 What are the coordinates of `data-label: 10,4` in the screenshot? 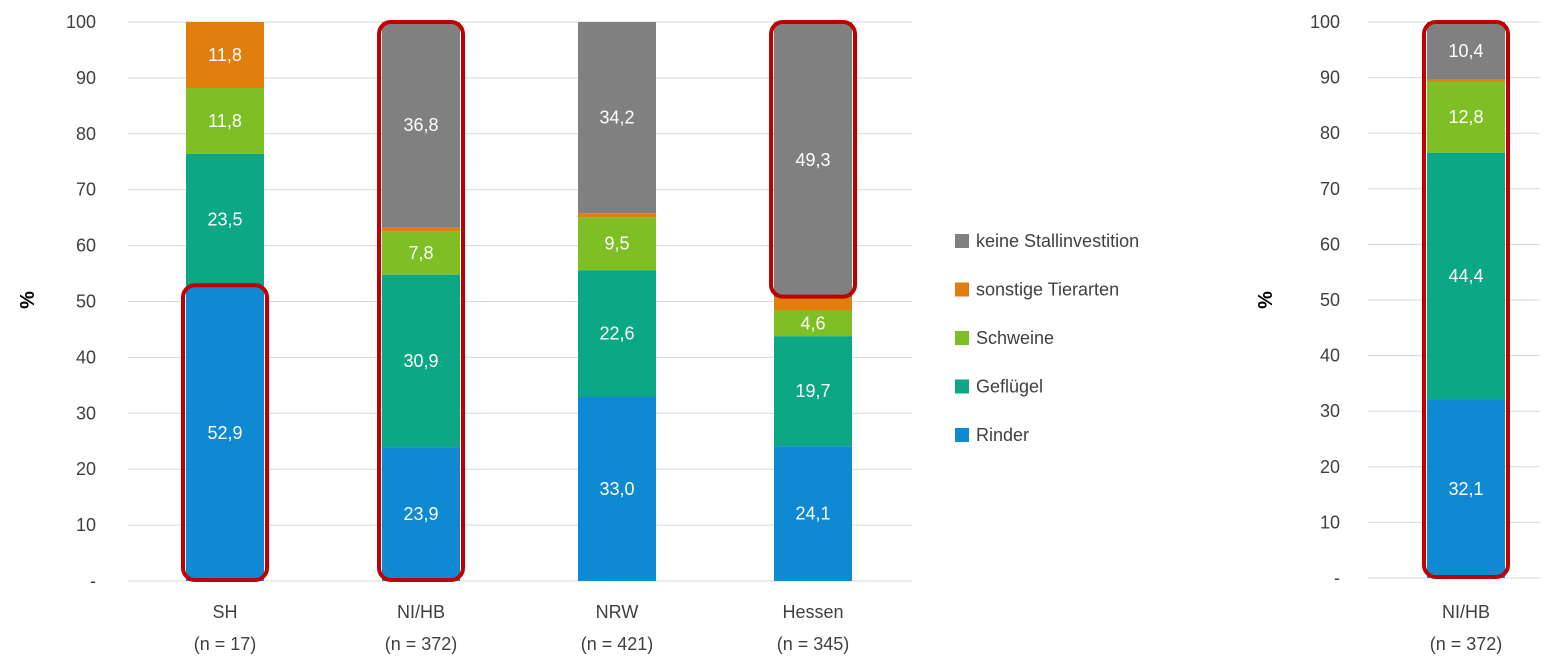 It's located at (1465, 51).